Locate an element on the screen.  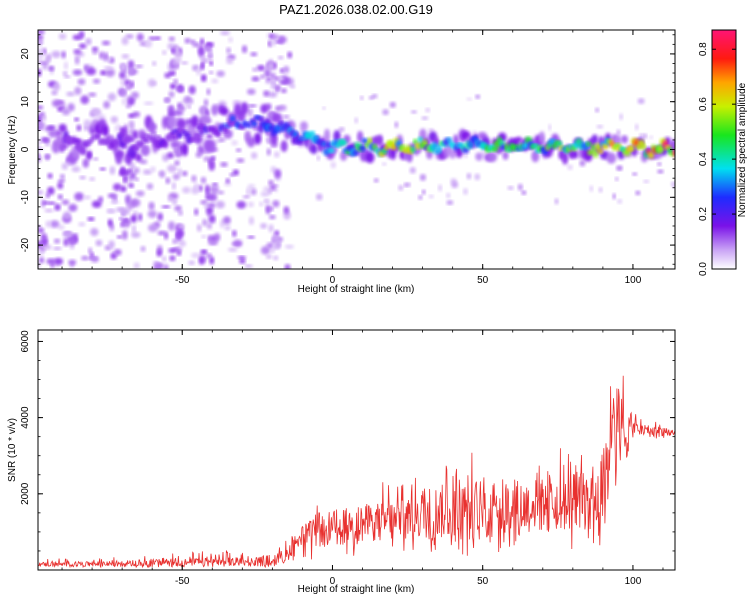
spectrogram-y-tick-label: 0 is located at coordinates (25, 149).